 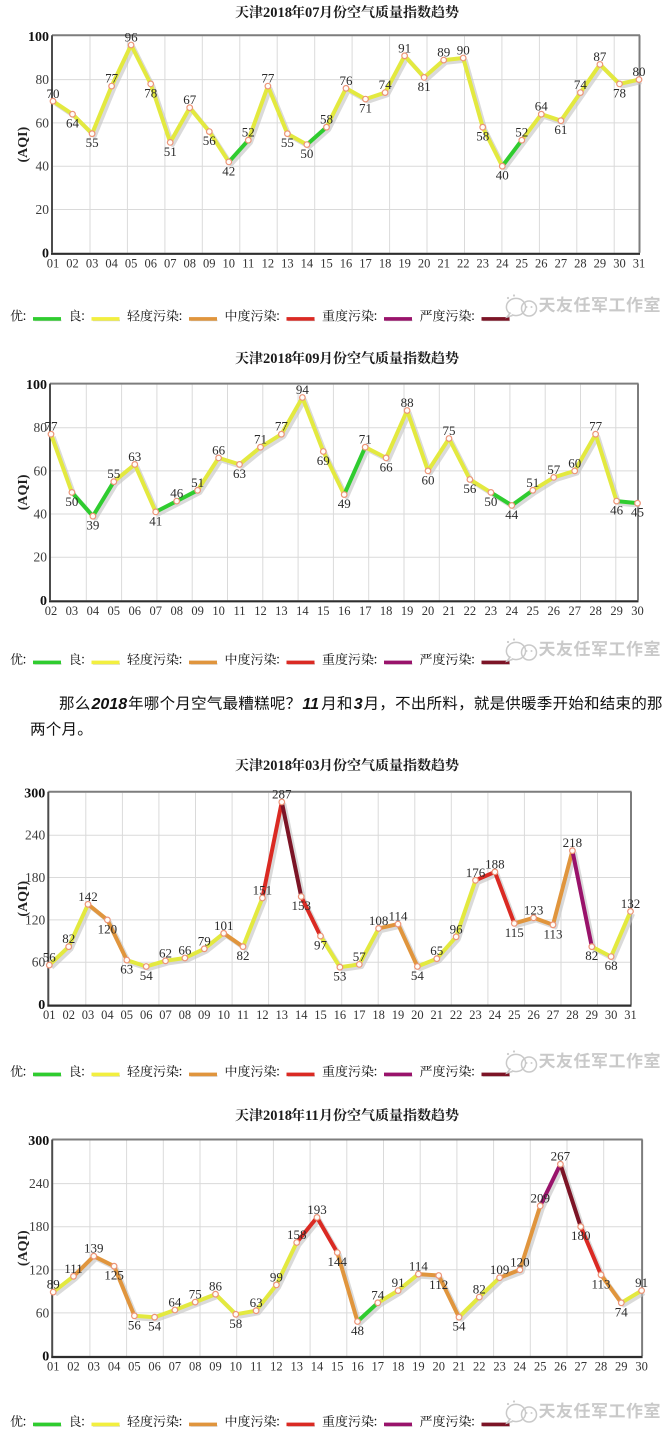 What do you see at coordinates (438, 1284) in the screenshot?
I see `svg-text: 112` at bounding box center [438, 1284].